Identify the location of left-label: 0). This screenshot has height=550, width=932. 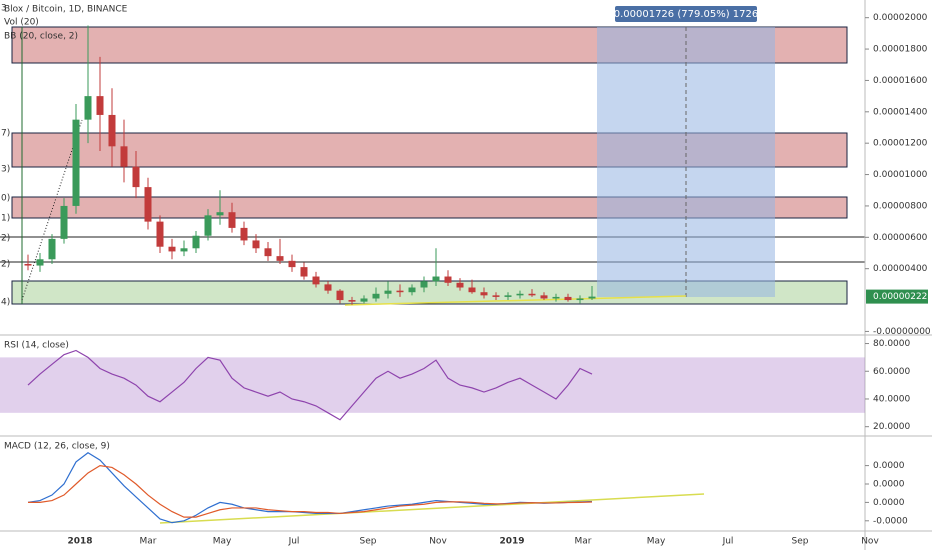
(5, 199).